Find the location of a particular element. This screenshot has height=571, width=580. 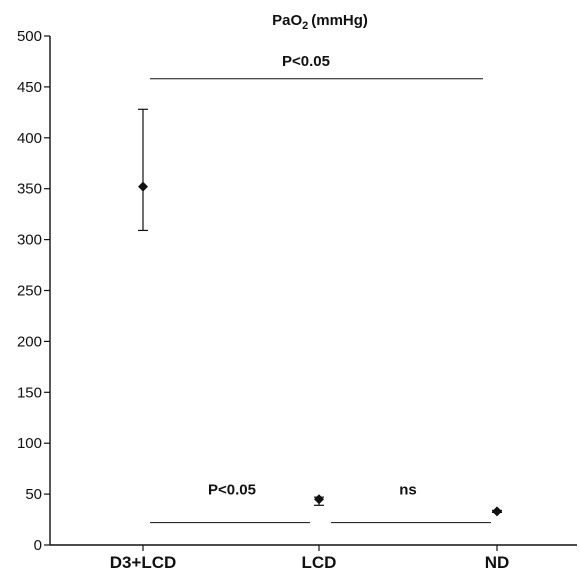

chart-title: PaO2 (mmHg) is located at coordinates (320, 22).